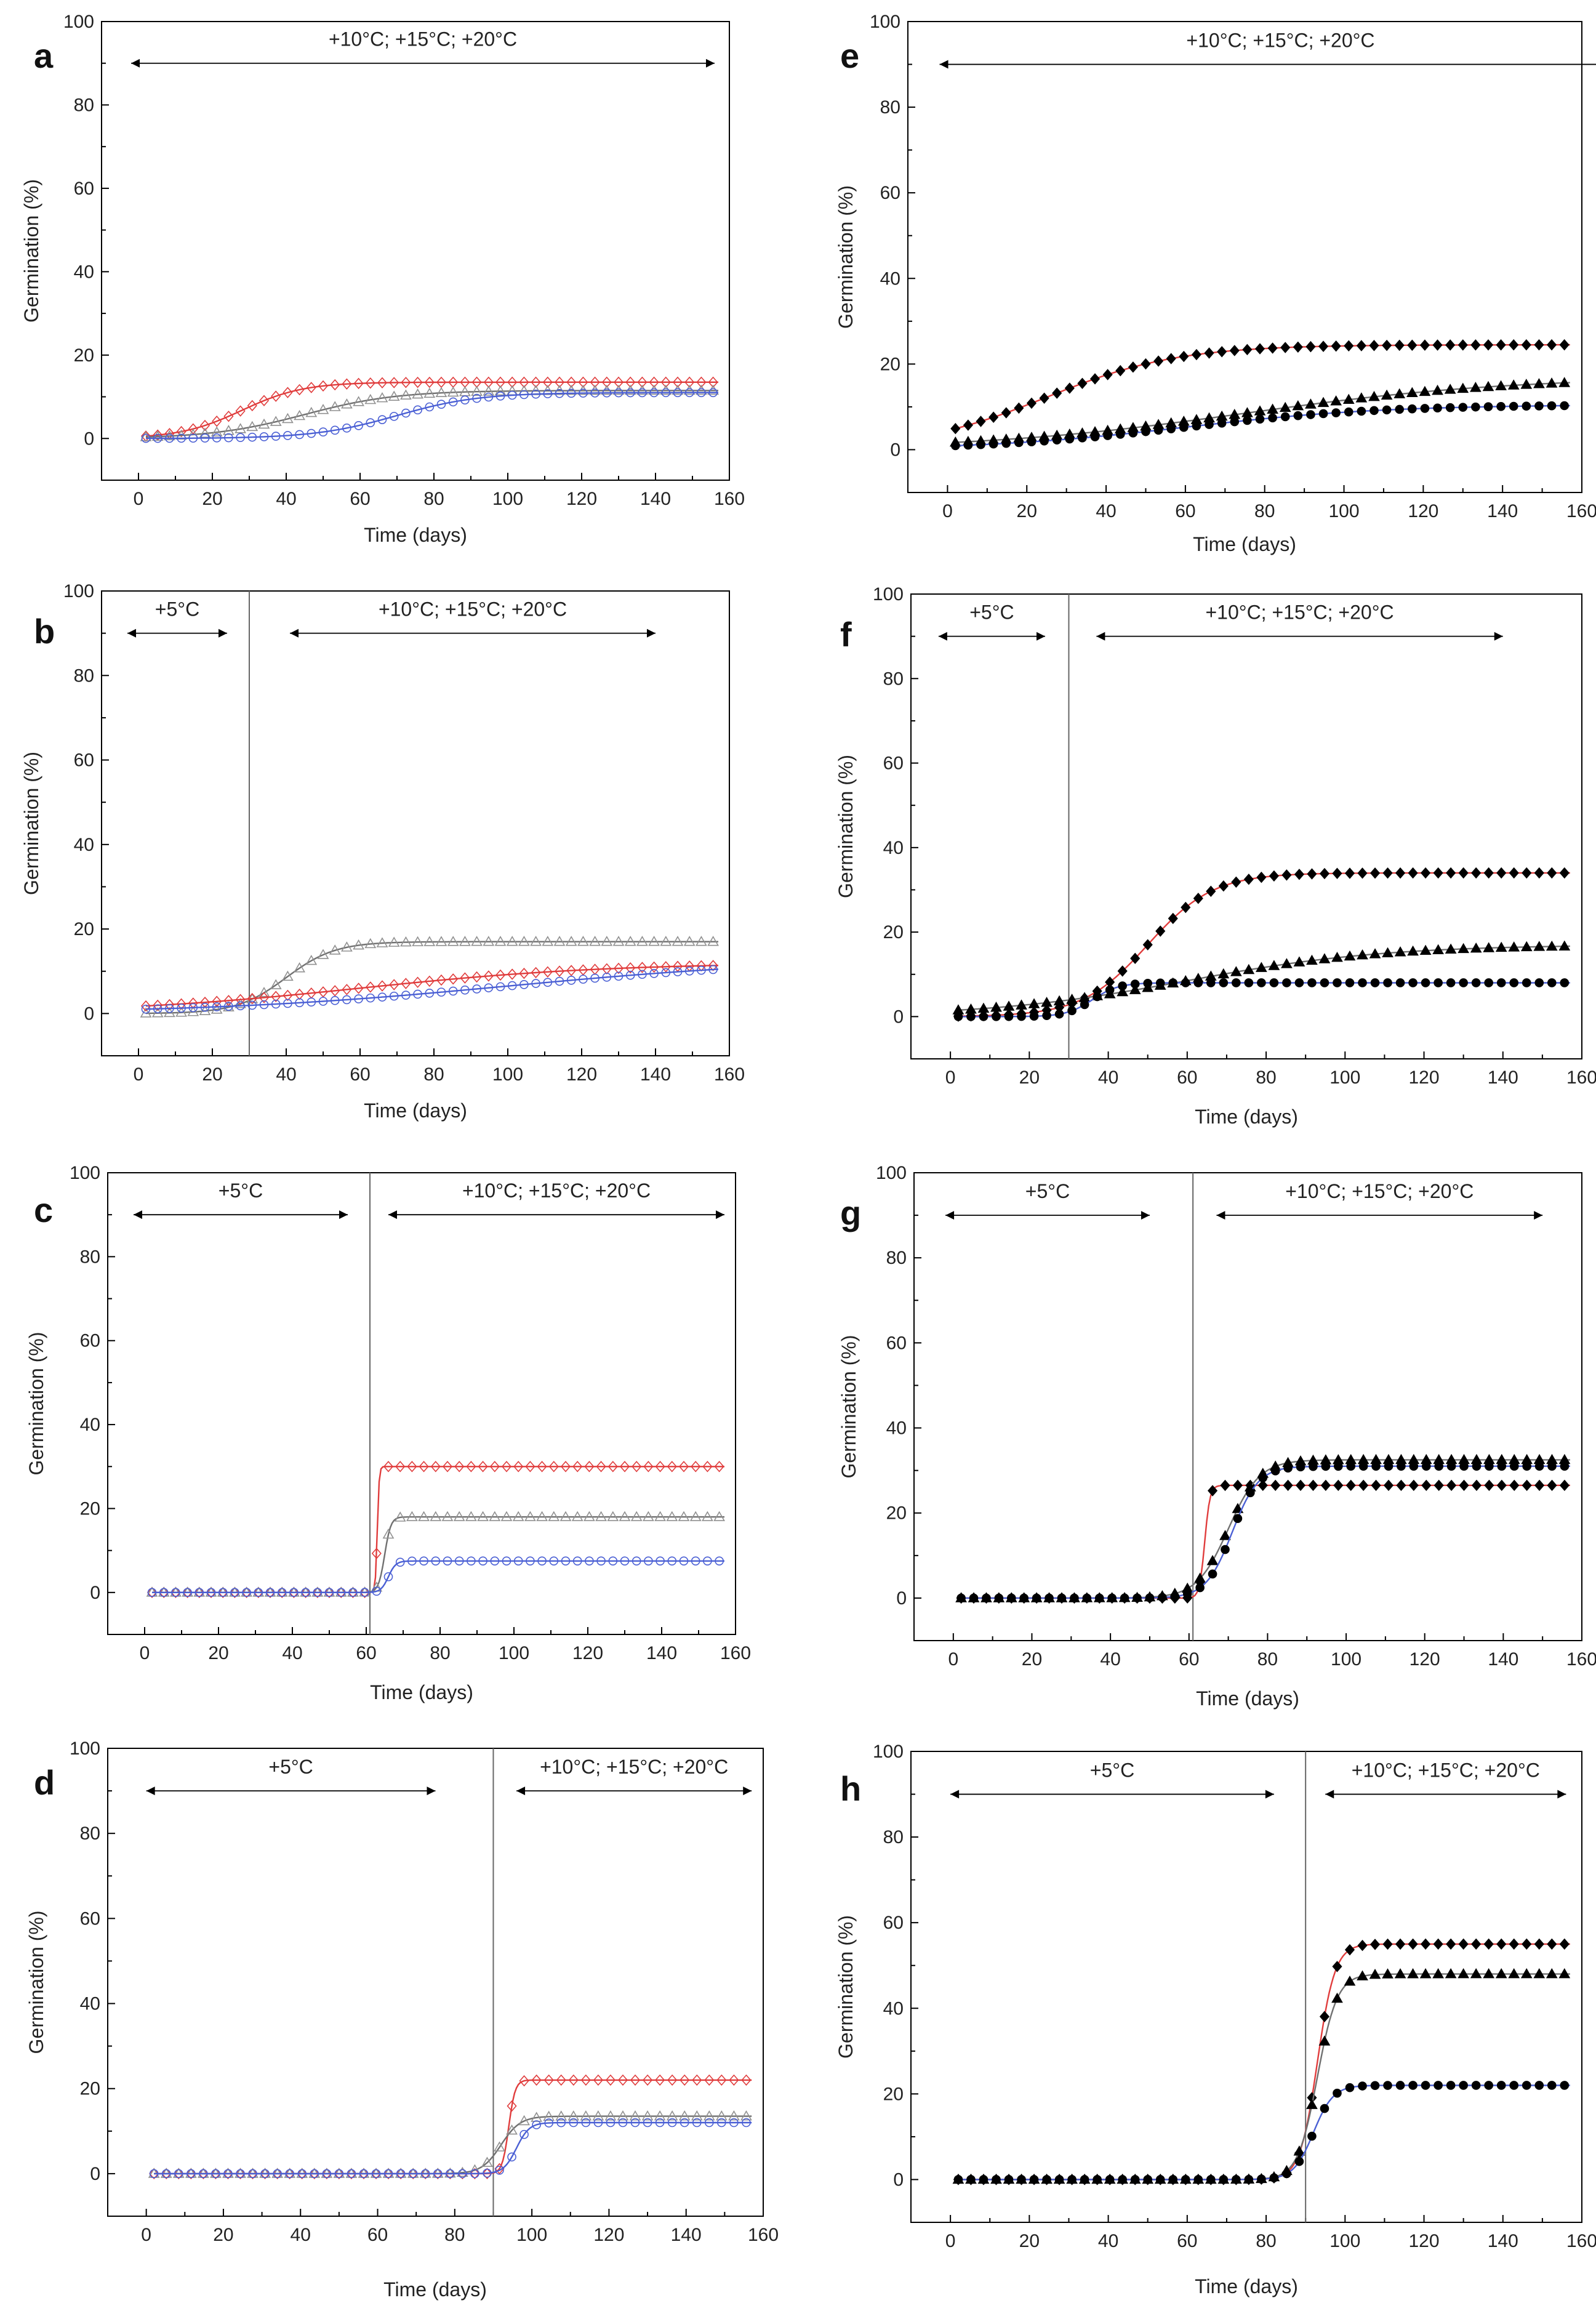  I want to click on x-tick-label: 120, so click(581, 499).